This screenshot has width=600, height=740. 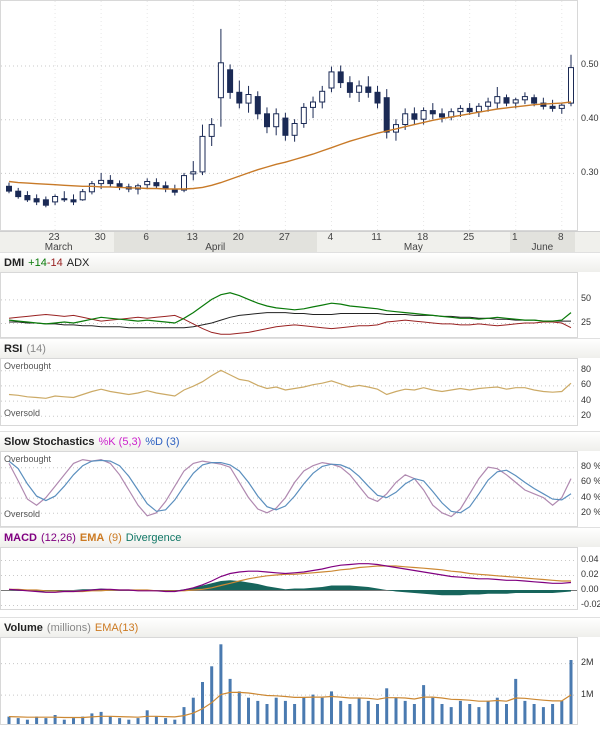 I want to click on y-axis-label: 0.02, so click(x=590, y=574).